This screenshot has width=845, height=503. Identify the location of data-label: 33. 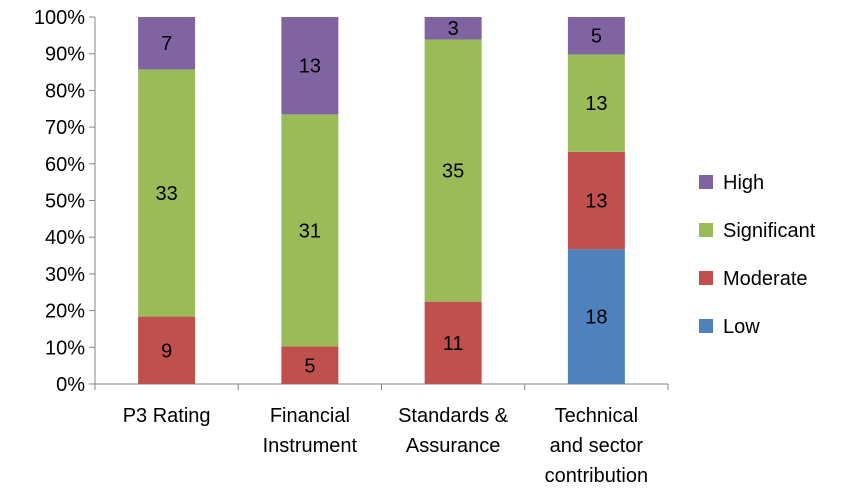
(167, 194).